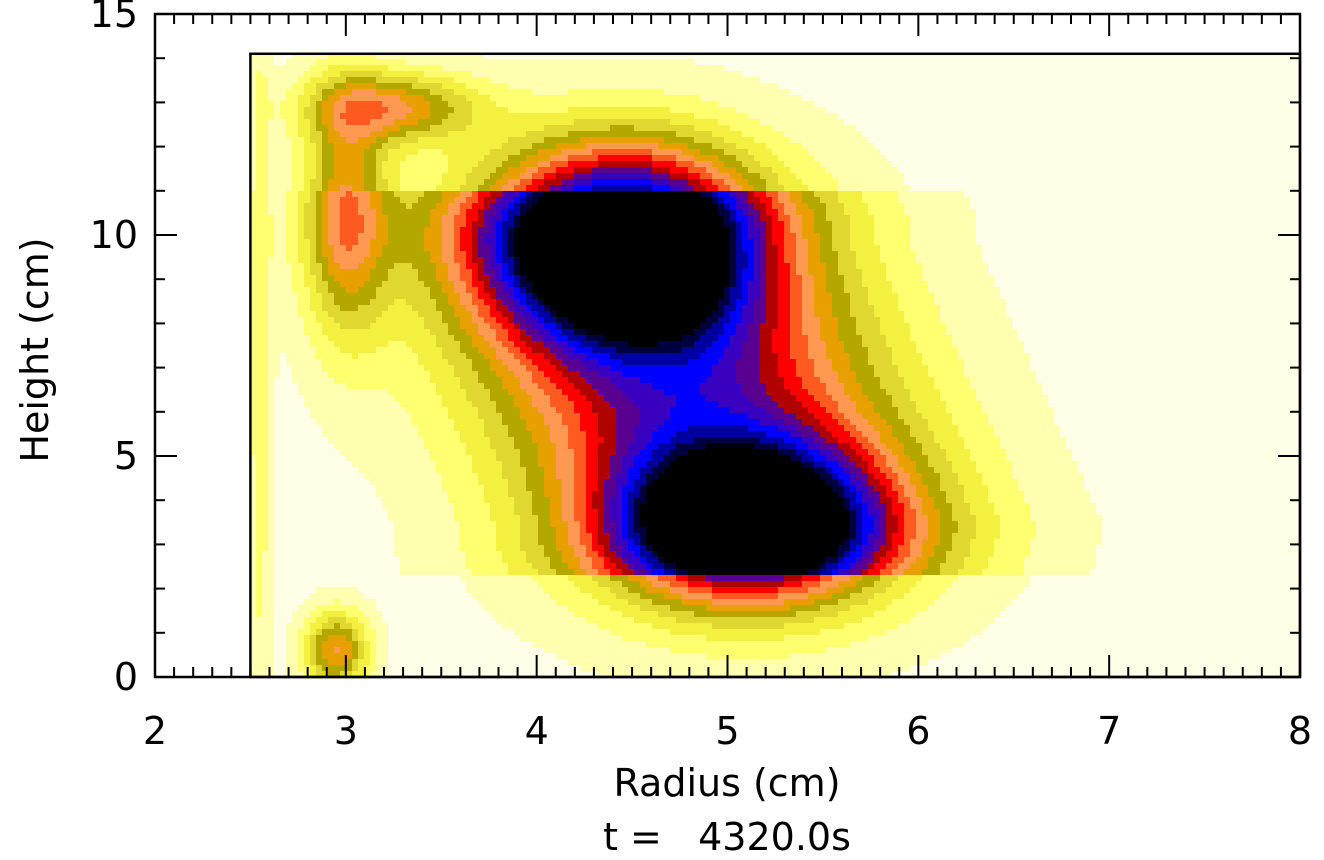 This screenshot has height=860, width=1324. What do you see at coordinates (537, 731) in the screenshot?
I see `x-tick-label: 4` at bounding box center [537, 731].